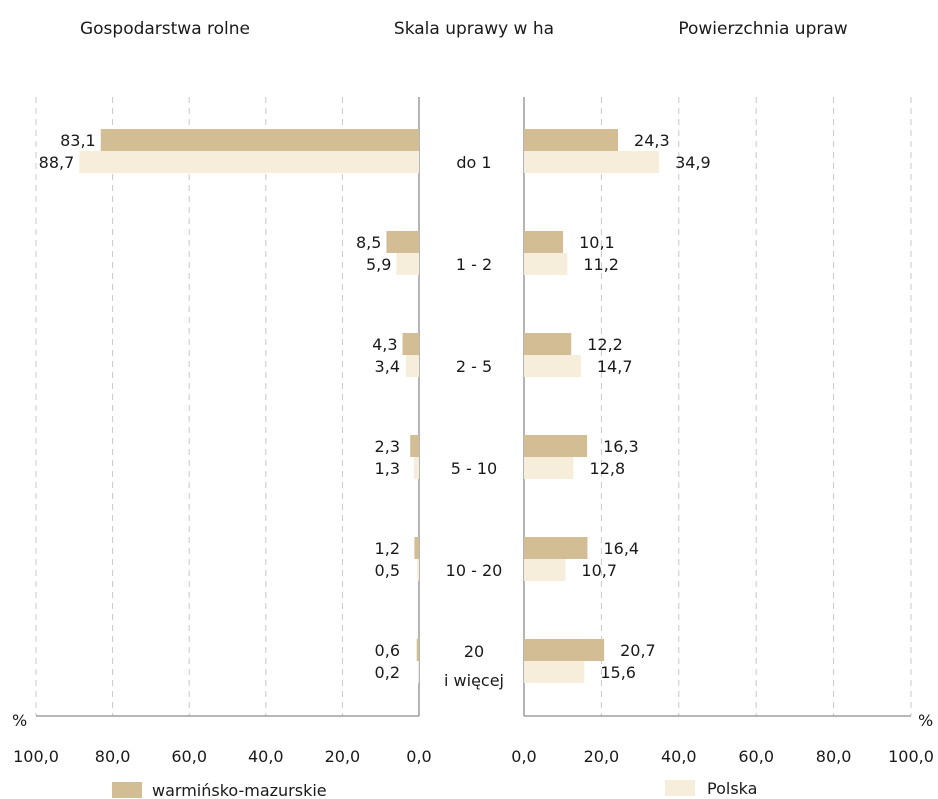 This screenshot has height=799, width=938. What do you see at coordinates (523, 756) in the screenshot?
I see `right-tick-label: 0,0` at bounding box center [523, 756].